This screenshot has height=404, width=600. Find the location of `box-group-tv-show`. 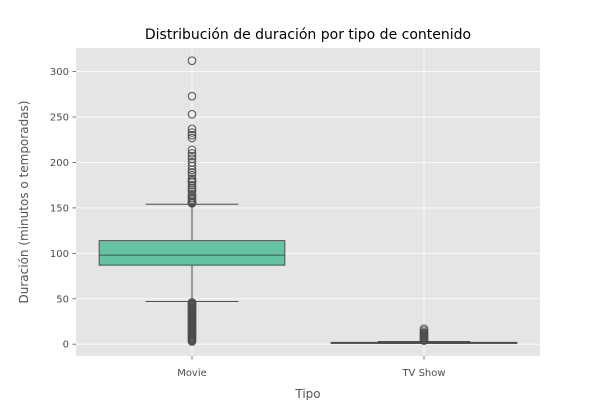

box-group-tv-show is located at coordinates (424, 334).